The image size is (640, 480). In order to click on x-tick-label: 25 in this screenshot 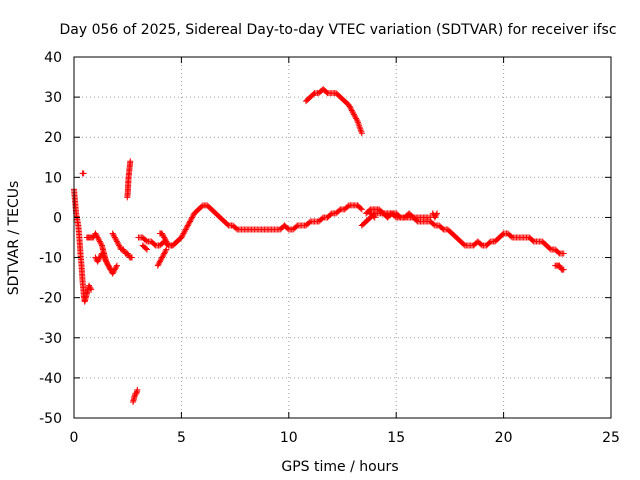, I will do `click(611, 438)`.